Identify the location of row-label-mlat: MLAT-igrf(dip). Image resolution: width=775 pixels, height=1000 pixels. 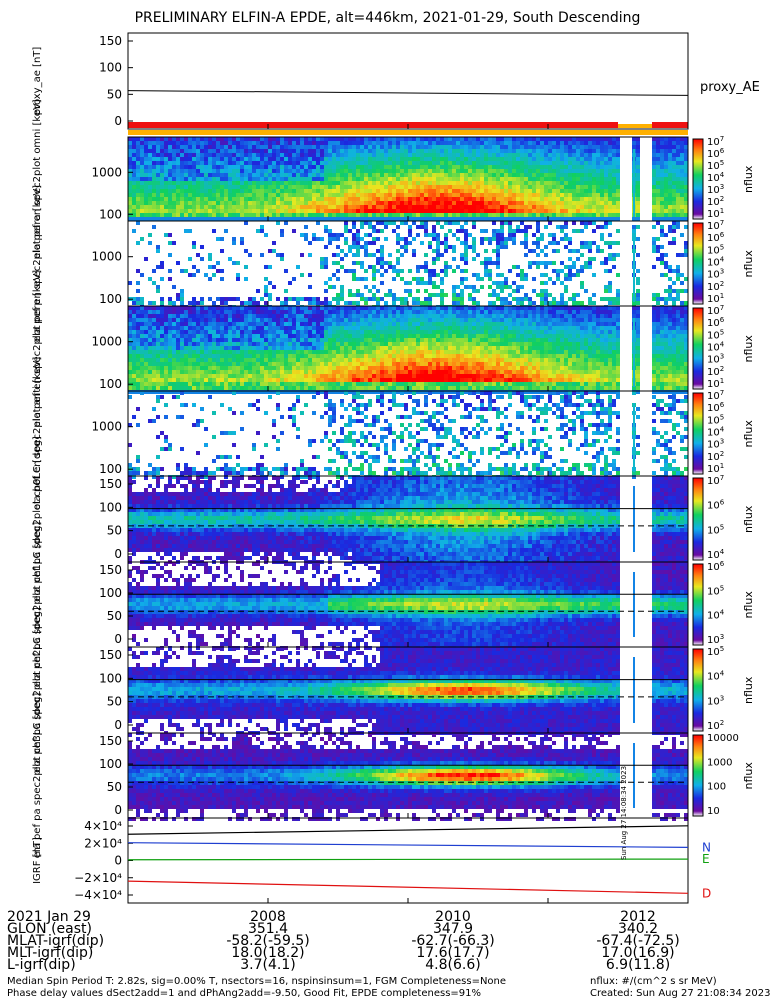
(56, 941).